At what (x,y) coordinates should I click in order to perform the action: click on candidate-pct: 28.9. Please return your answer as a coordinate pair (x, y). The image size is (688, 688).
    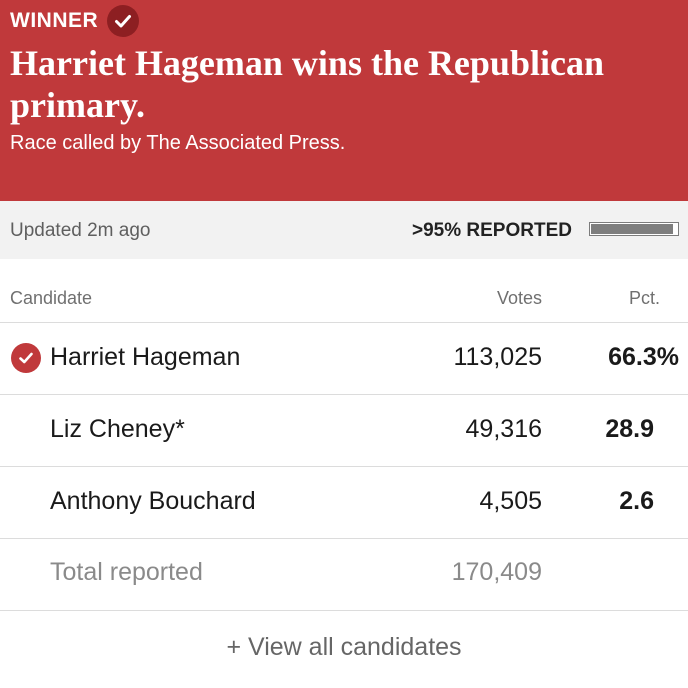
    Looking at the image, I should click on (629, 429).